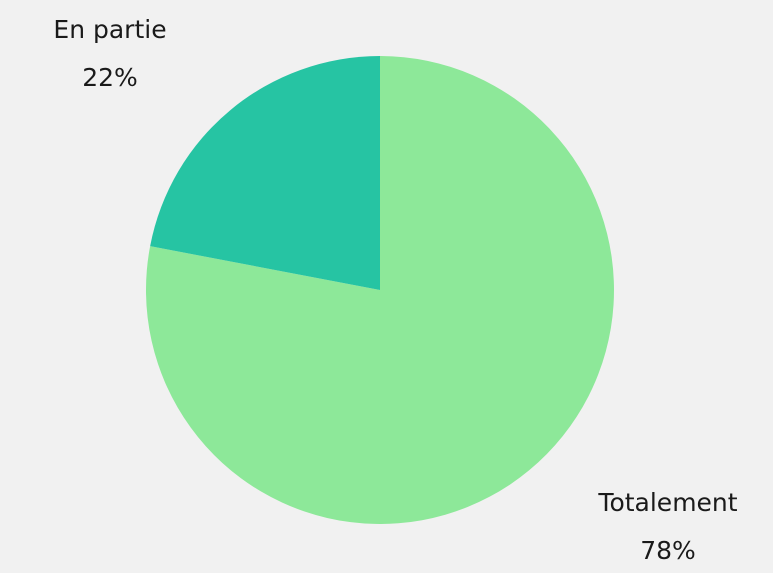  Describe the element at coordinates (109, 29) in the screenshot. I see `slice-label-en-partie: En partie` at that location.